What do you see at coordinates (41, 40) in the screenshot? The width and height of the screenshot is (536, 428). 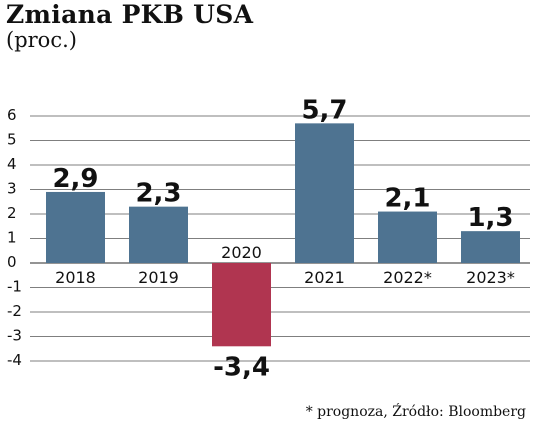 I see `chart-subtitle: (proc.)` at bounding box center [41, 40].